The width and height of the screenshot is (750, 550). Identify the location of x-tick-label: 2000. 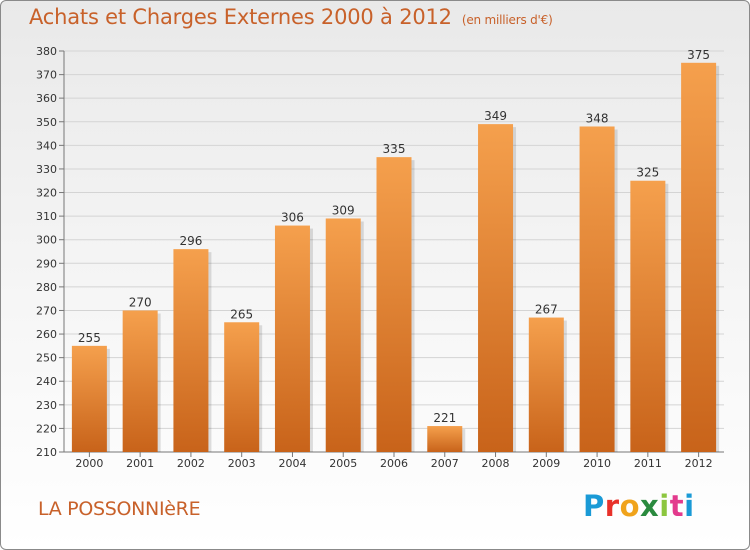
(89, 463).